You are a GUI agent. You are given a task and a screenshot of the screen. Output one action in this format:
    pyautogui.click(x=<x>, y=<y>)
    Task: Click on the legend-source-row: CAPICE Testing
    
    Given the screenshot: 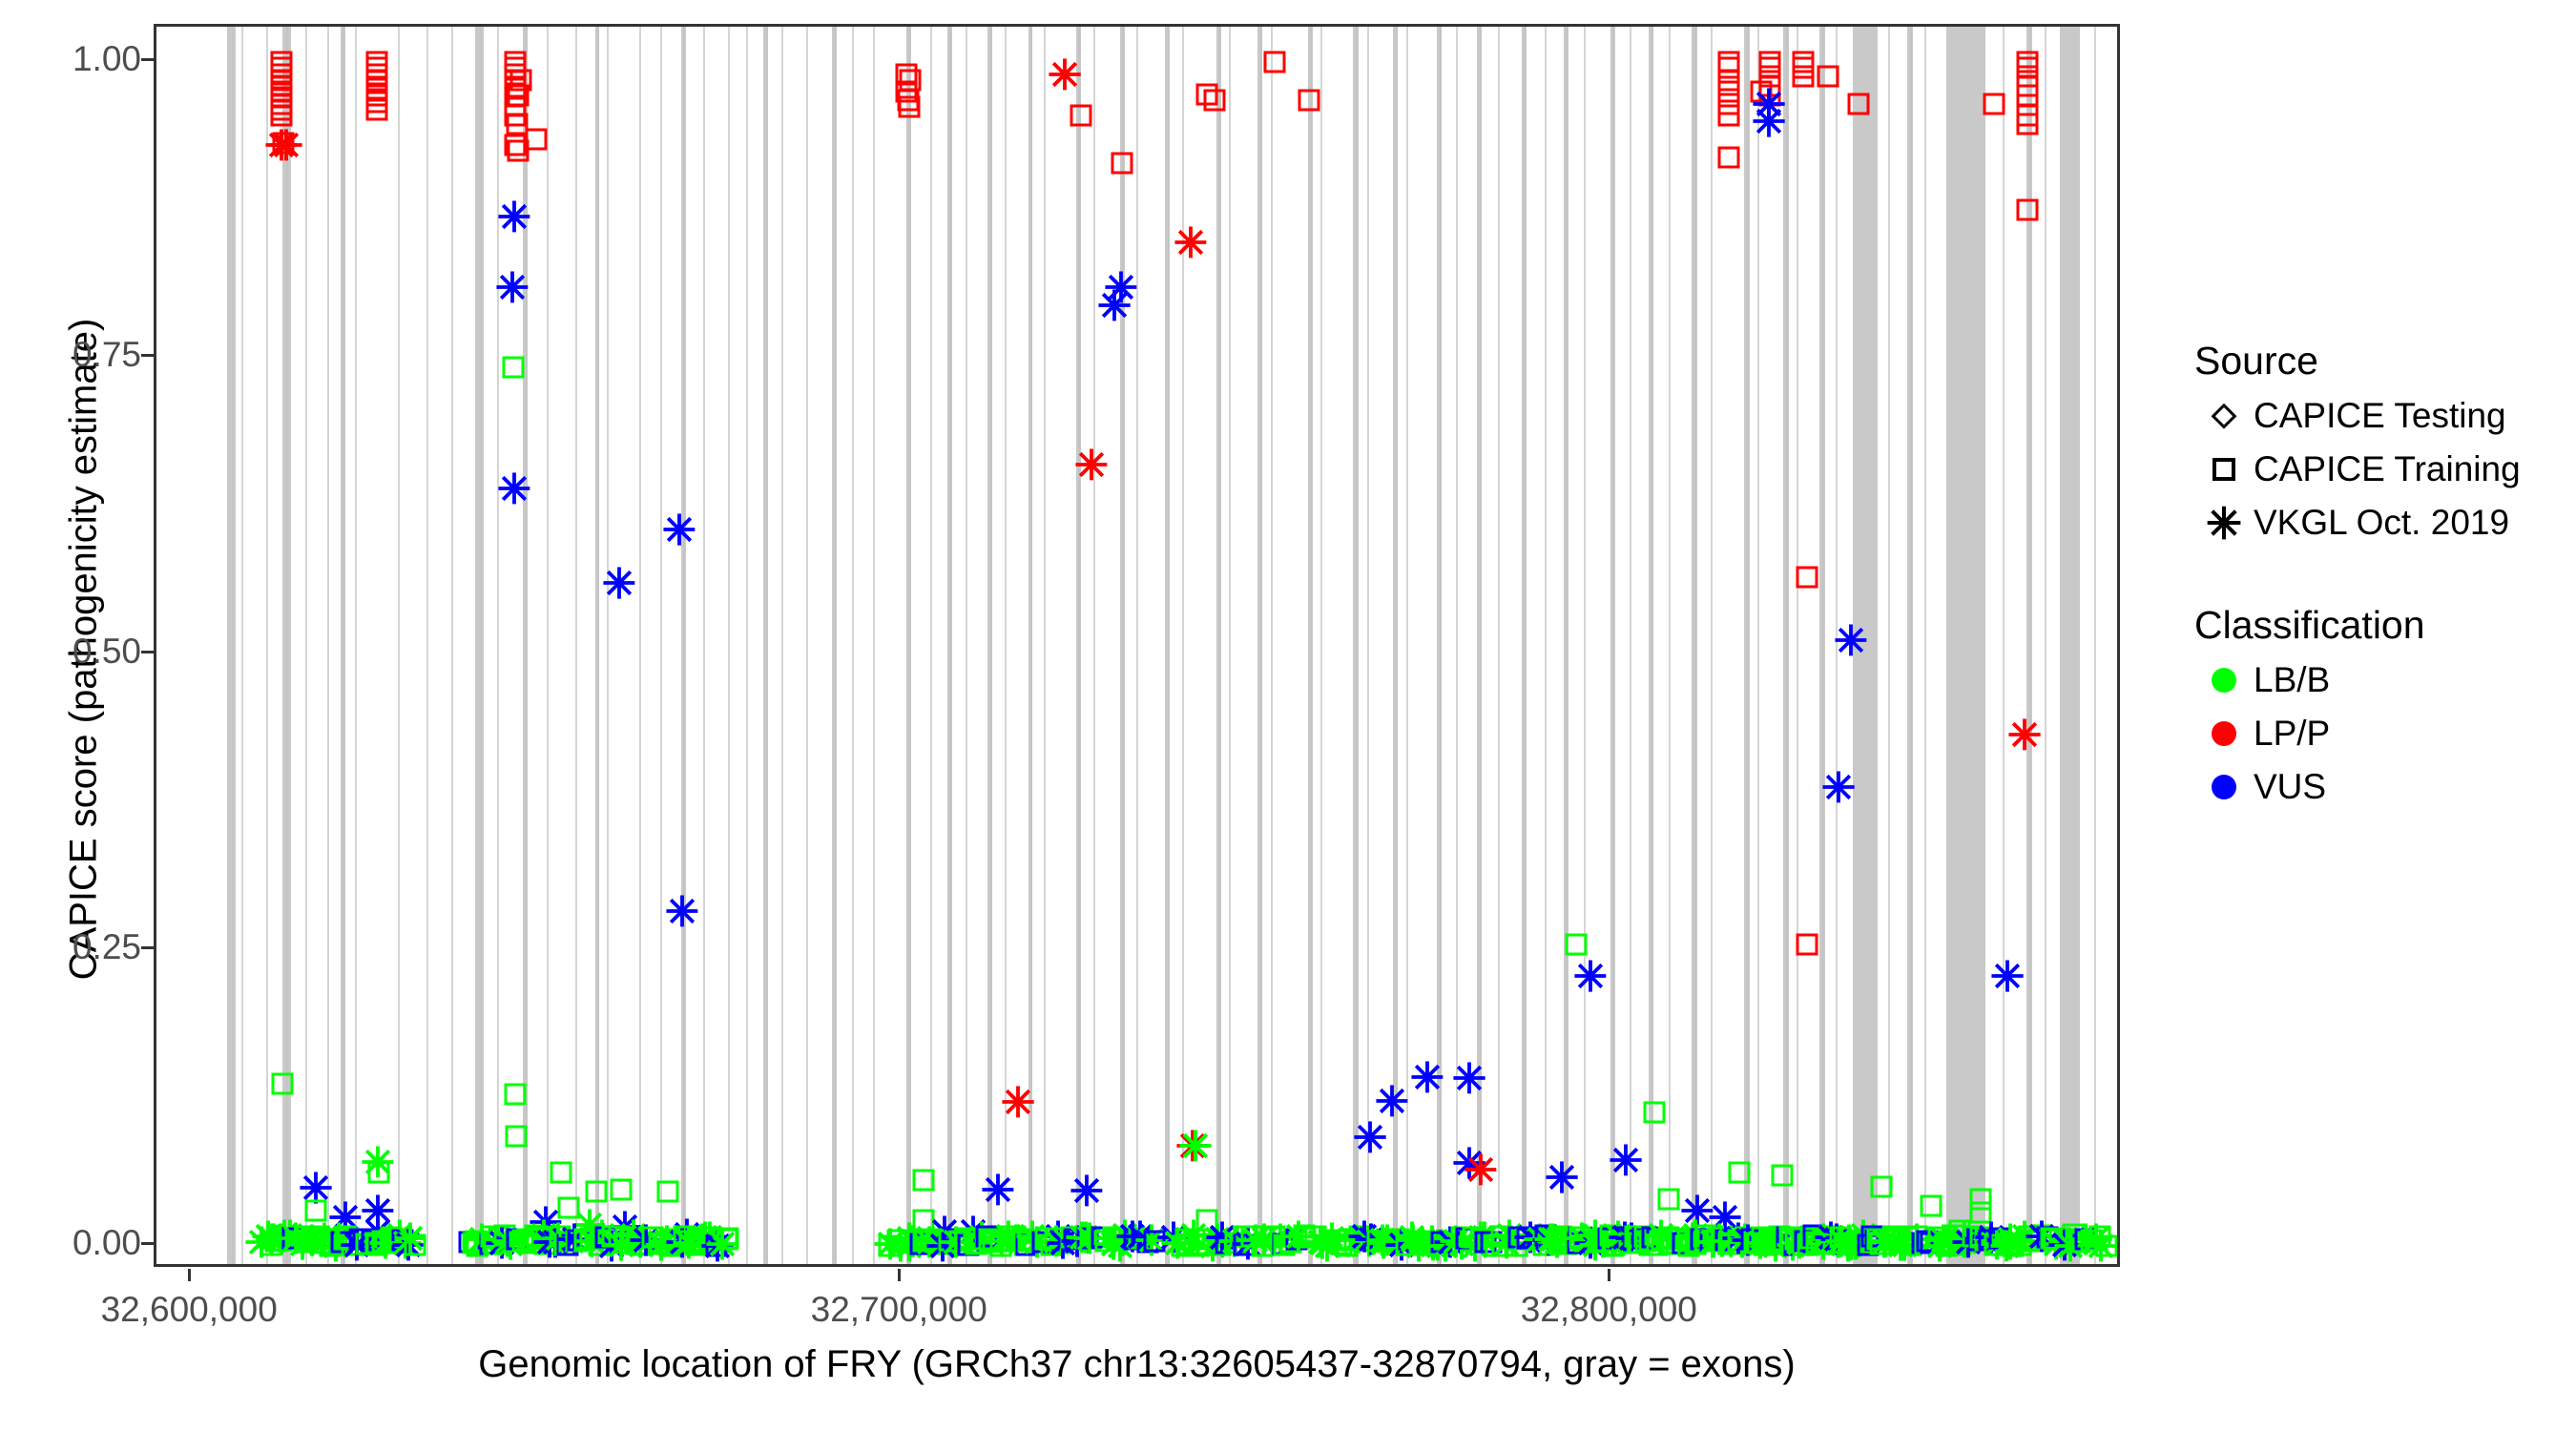 What is the action you would take?
    pyautogui.click(x=2385, y=416)
    